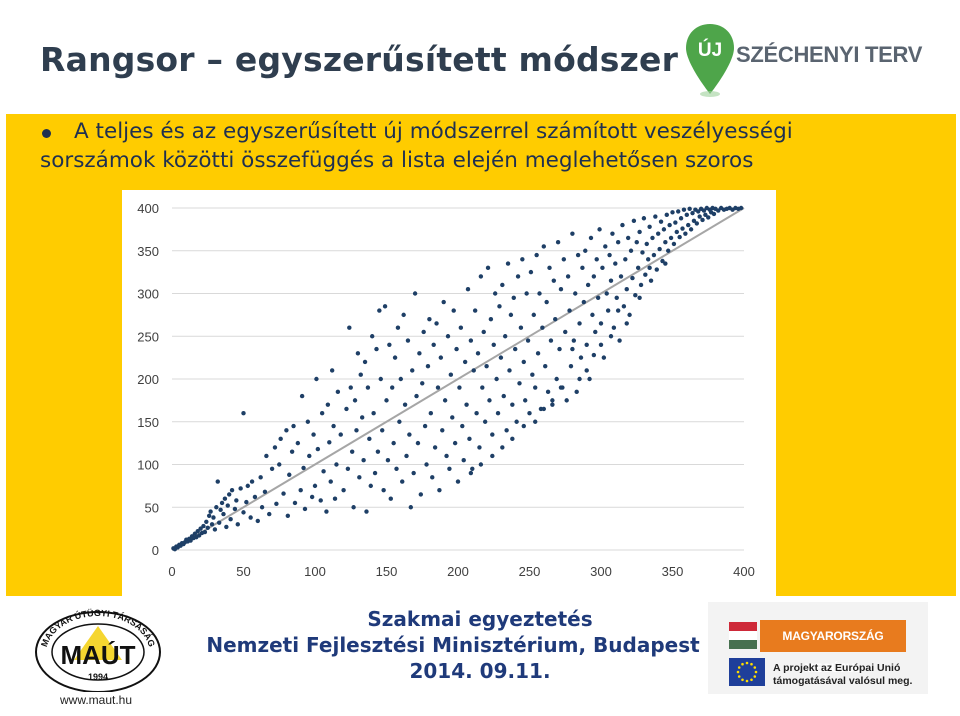 The width and height of the screenshot is (960, 716). What do you see at coordinates (837, 668) in the screenshot?
I see `eu-support-line-1: A projekt az Európai Unió` at bounding box center [837, 668].